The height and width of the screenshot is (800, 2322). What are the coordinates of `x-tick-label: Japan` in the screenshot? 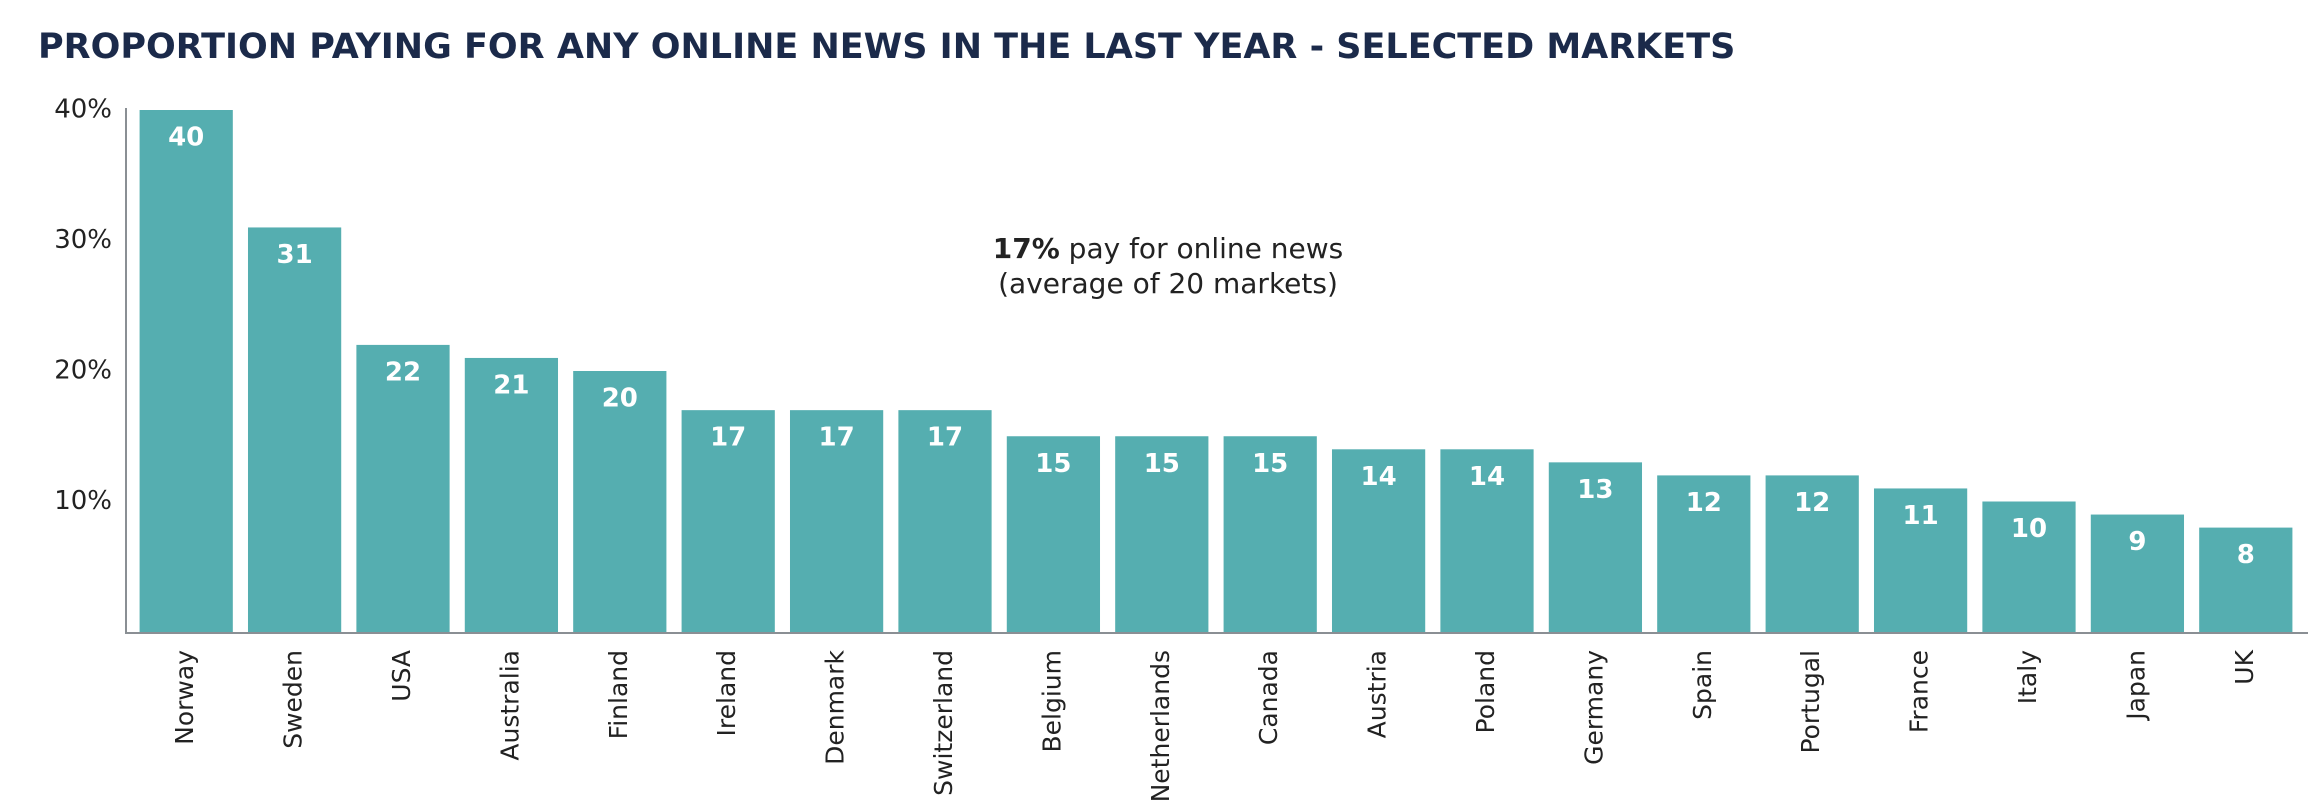 It's located at (2135, 686).